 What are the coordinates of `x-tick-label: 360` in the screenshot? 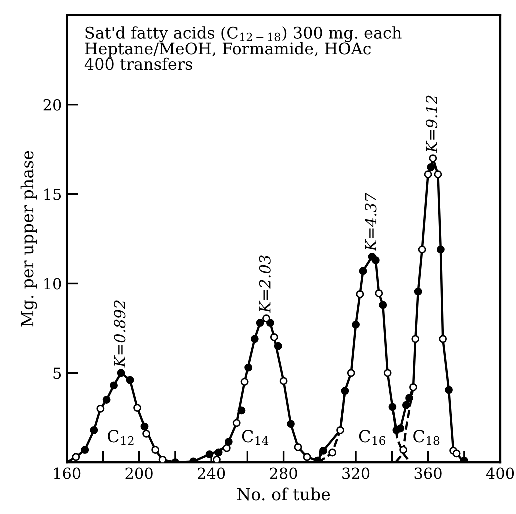 It's located at (428, 474).